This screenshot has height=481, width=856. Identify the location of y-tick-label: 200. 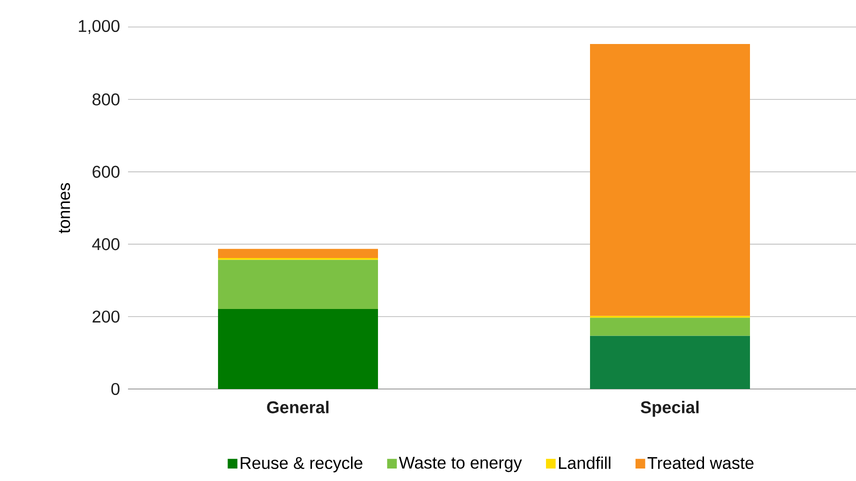
(106, 316).